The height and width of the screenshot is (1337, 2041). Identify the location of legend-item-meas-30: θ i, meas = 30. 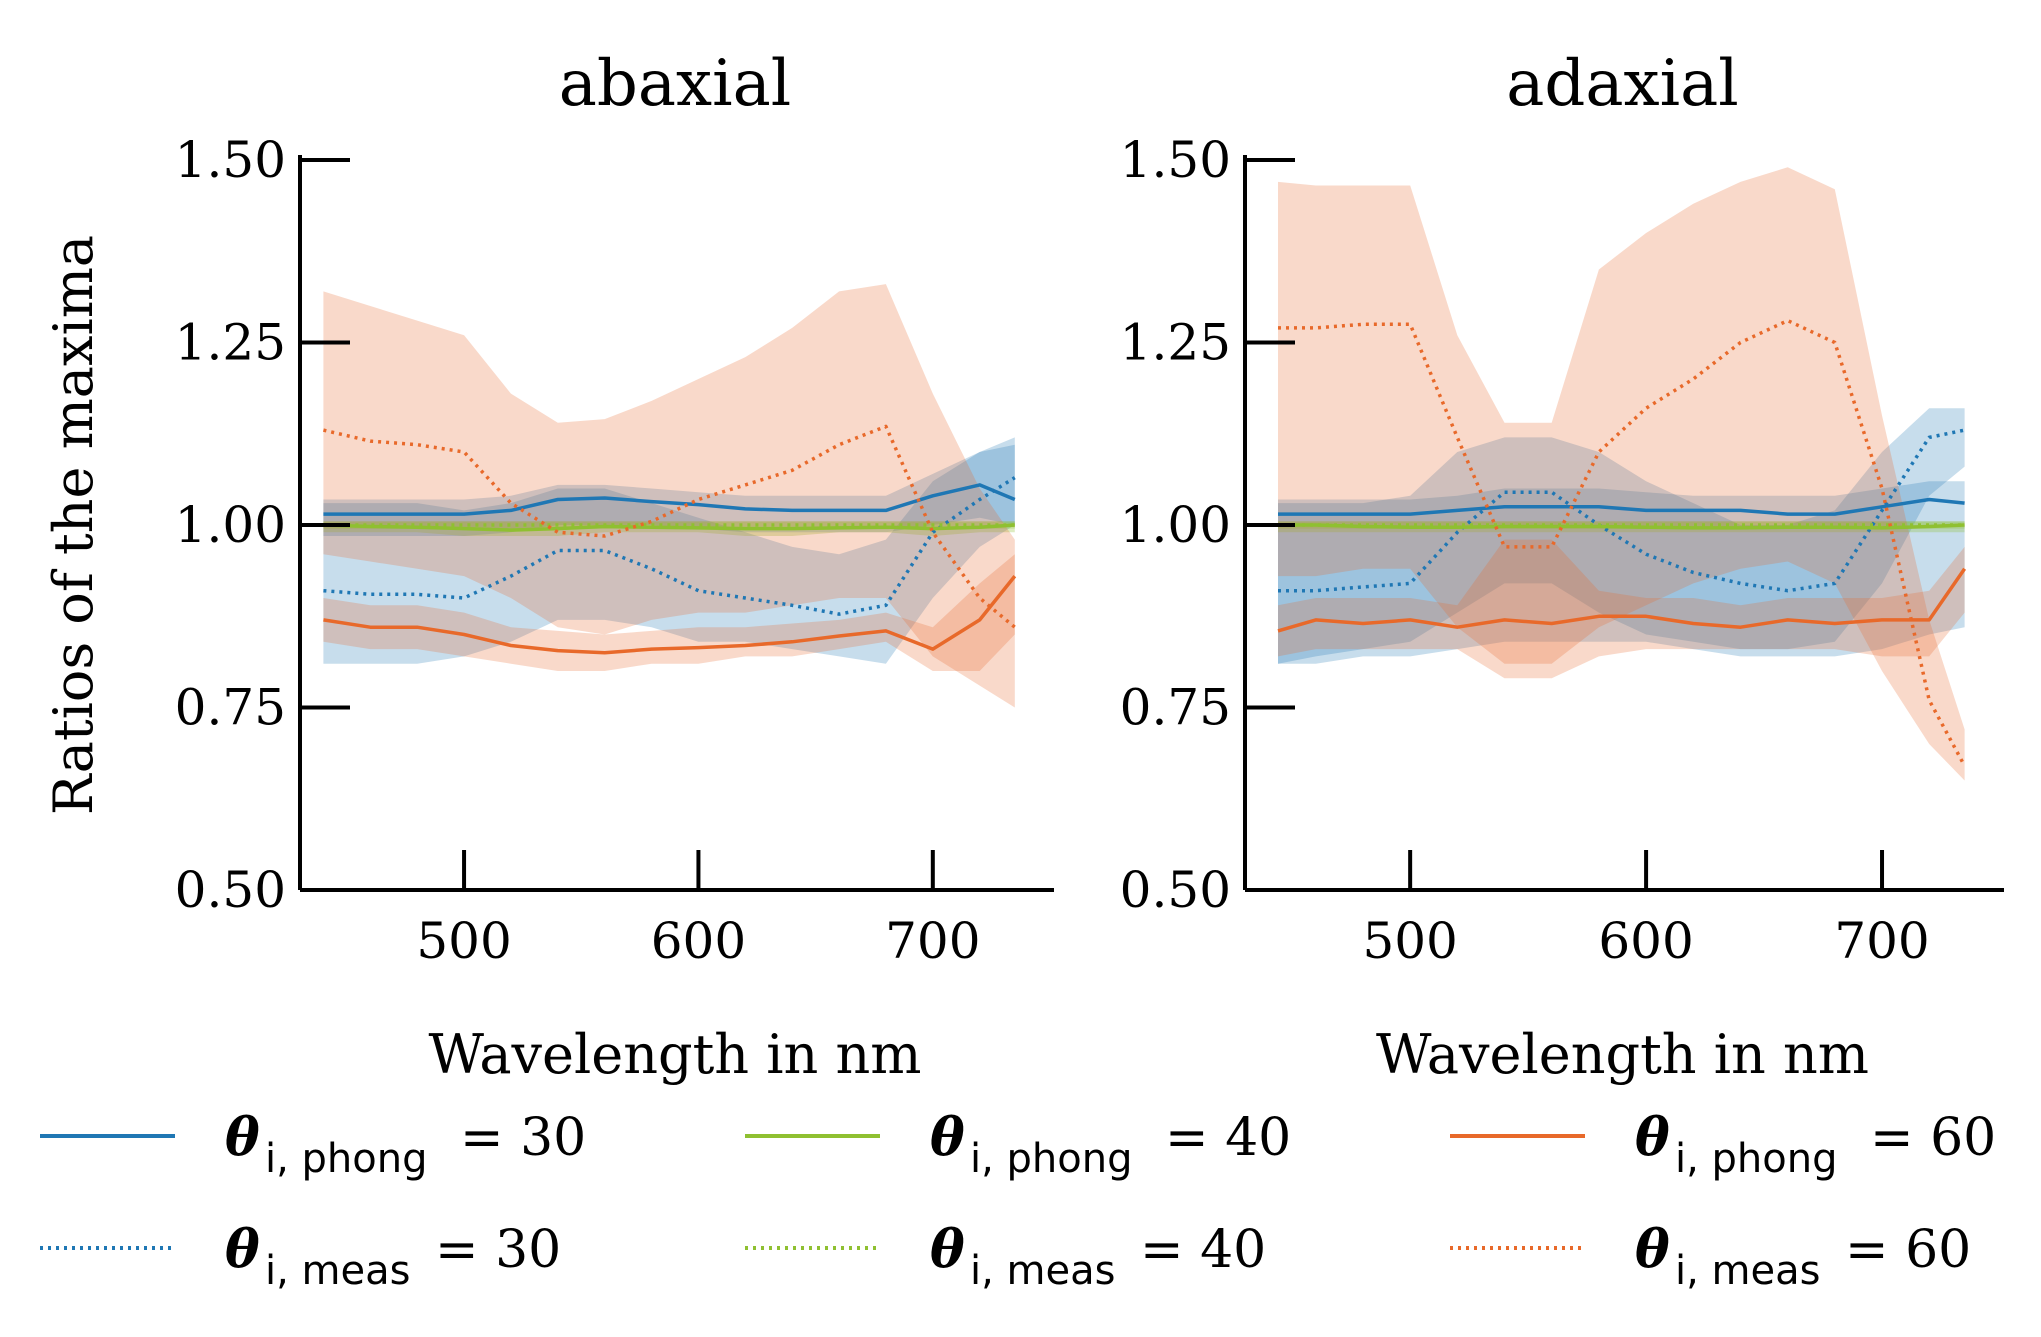
(300, 1256).